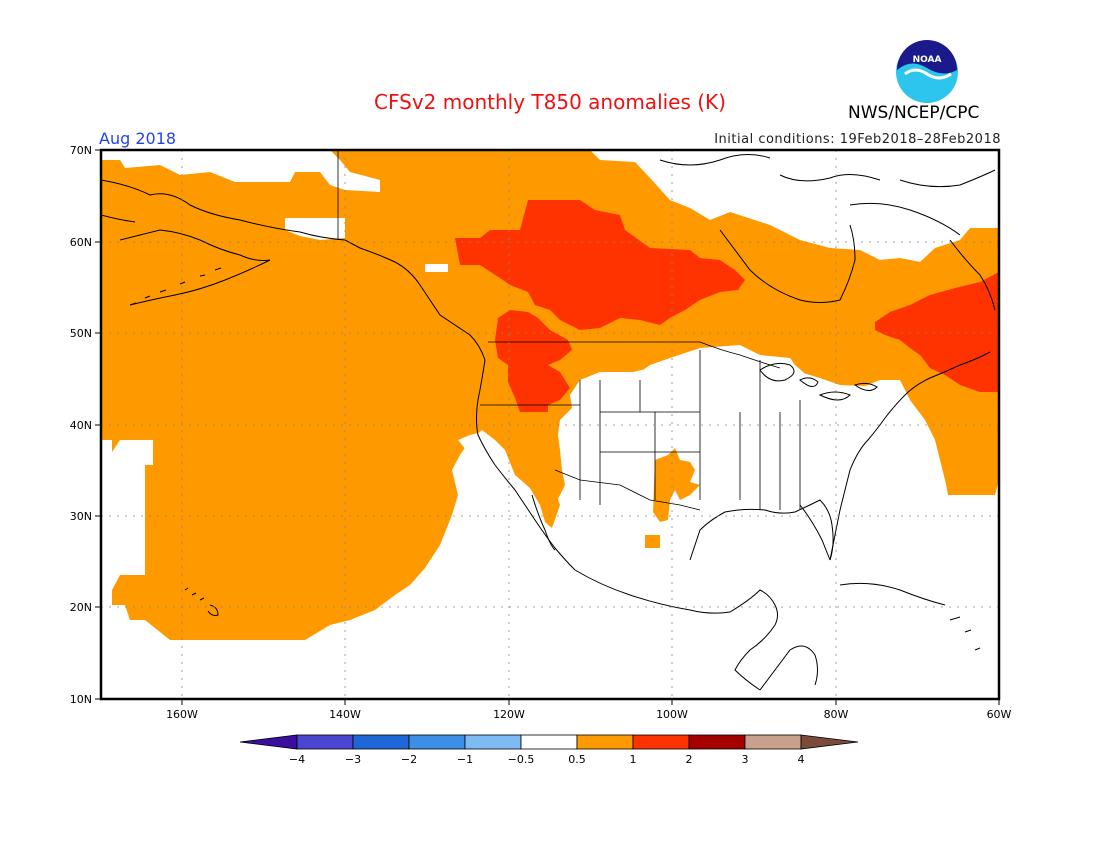  What do you see at coordinates (676, 485) in the screenshot?
I see `anomaly-region-orange-southwest` at bounding box center [676, 485].